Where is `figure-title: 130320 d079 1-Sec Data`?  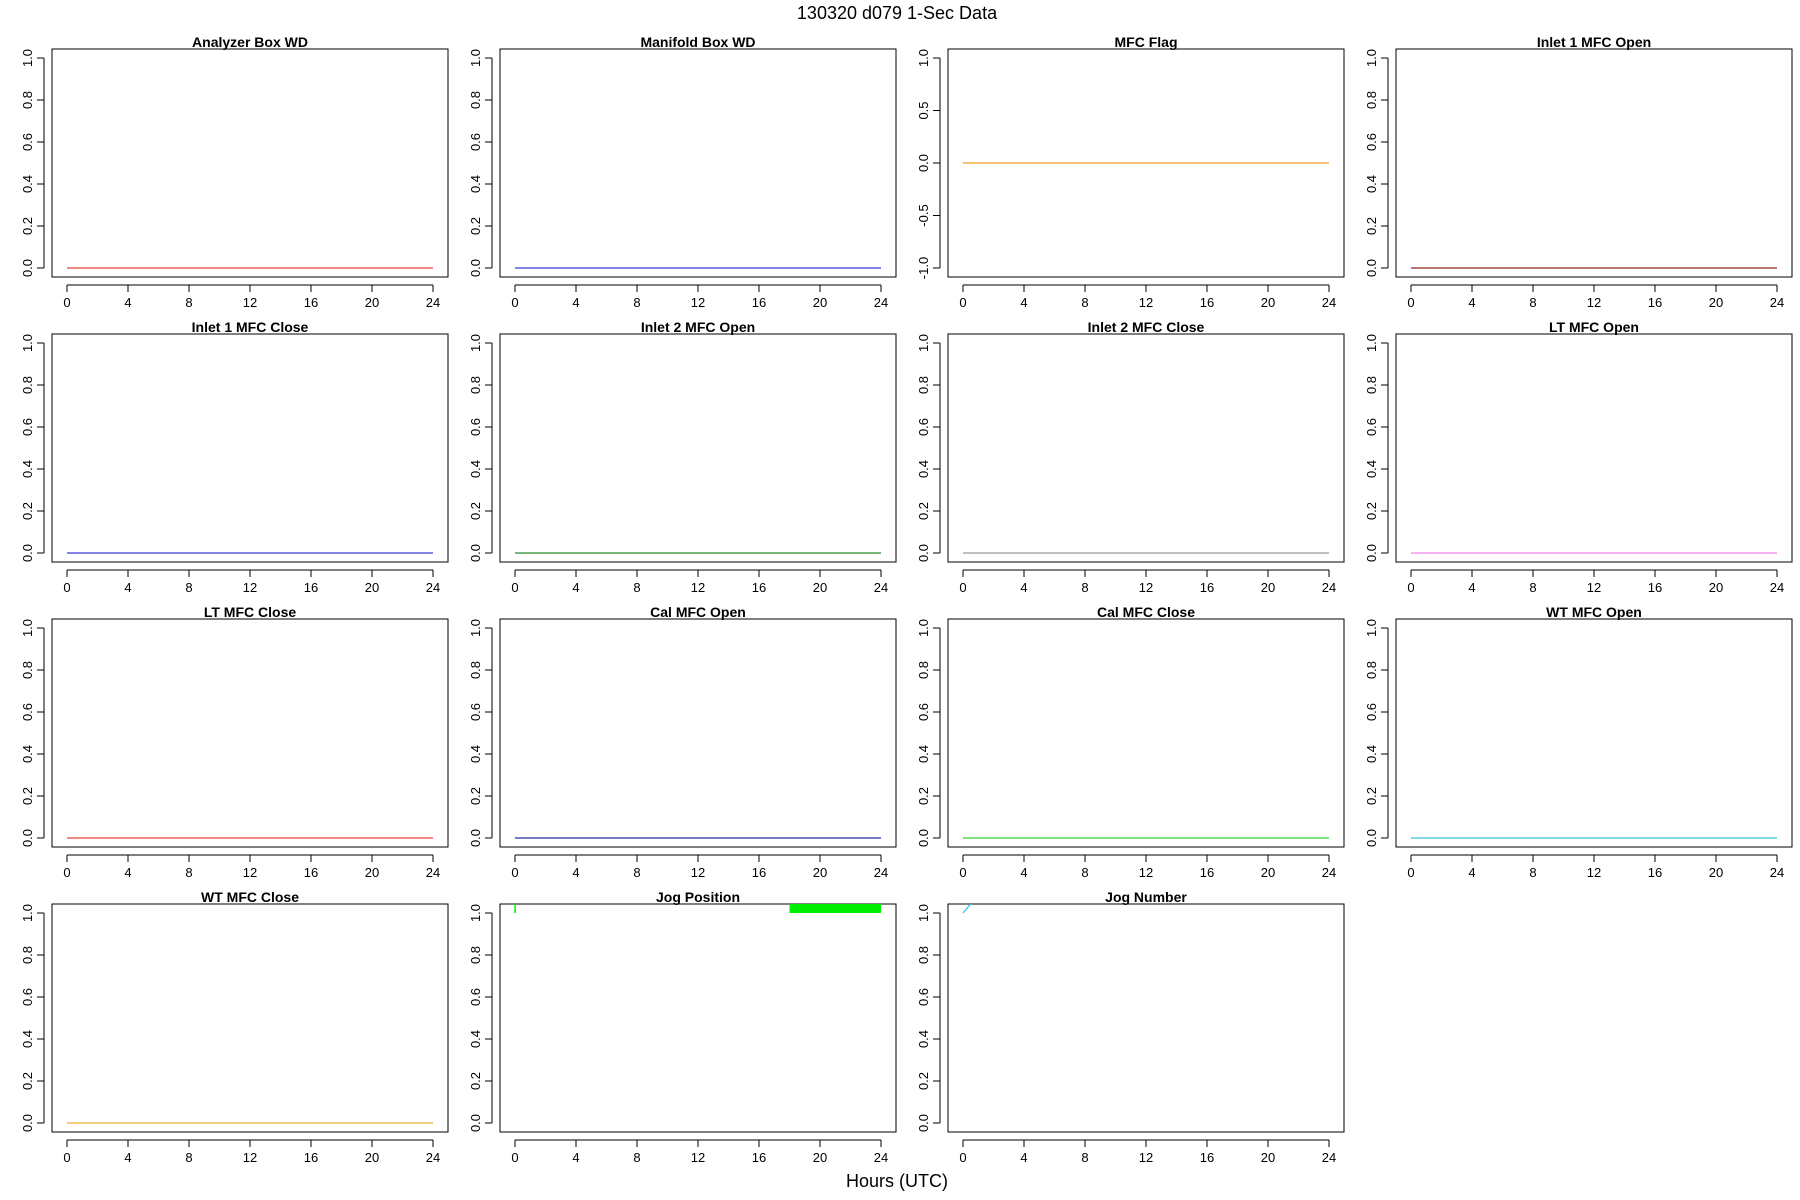 figure-title: 130320 d079 1-Sec Data is located at coordinates (897, 13).